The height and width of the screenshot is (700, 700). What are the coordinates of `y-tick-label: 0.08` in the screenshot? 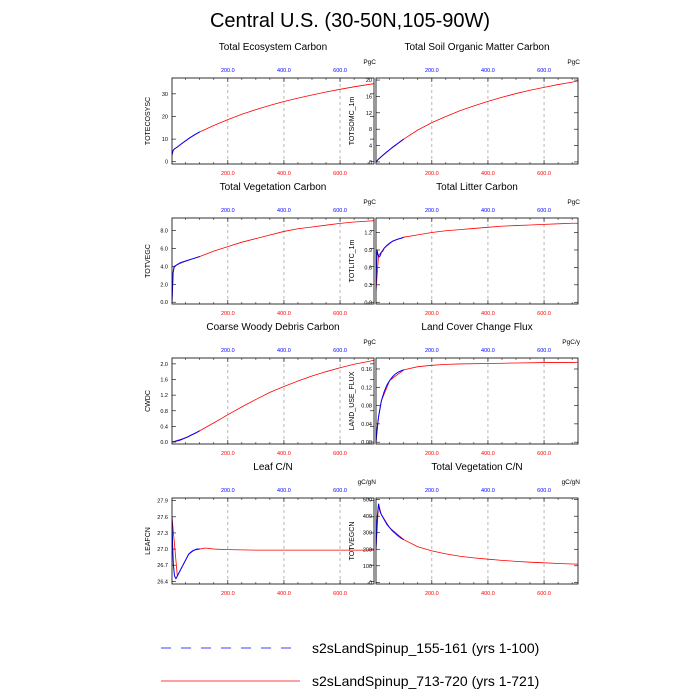 It's located at (366, 407).